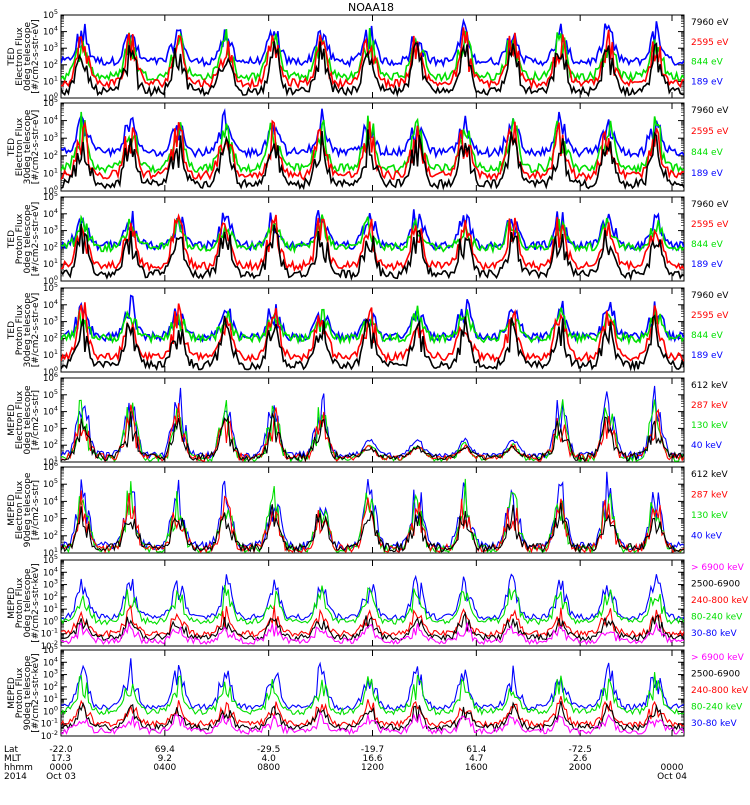 This screenshot has width=750, height=805. What do you see at coordinates (709, 426) in the screenshot?
I see `legend-entry: 130 keV` at bounding box center [709, 426].